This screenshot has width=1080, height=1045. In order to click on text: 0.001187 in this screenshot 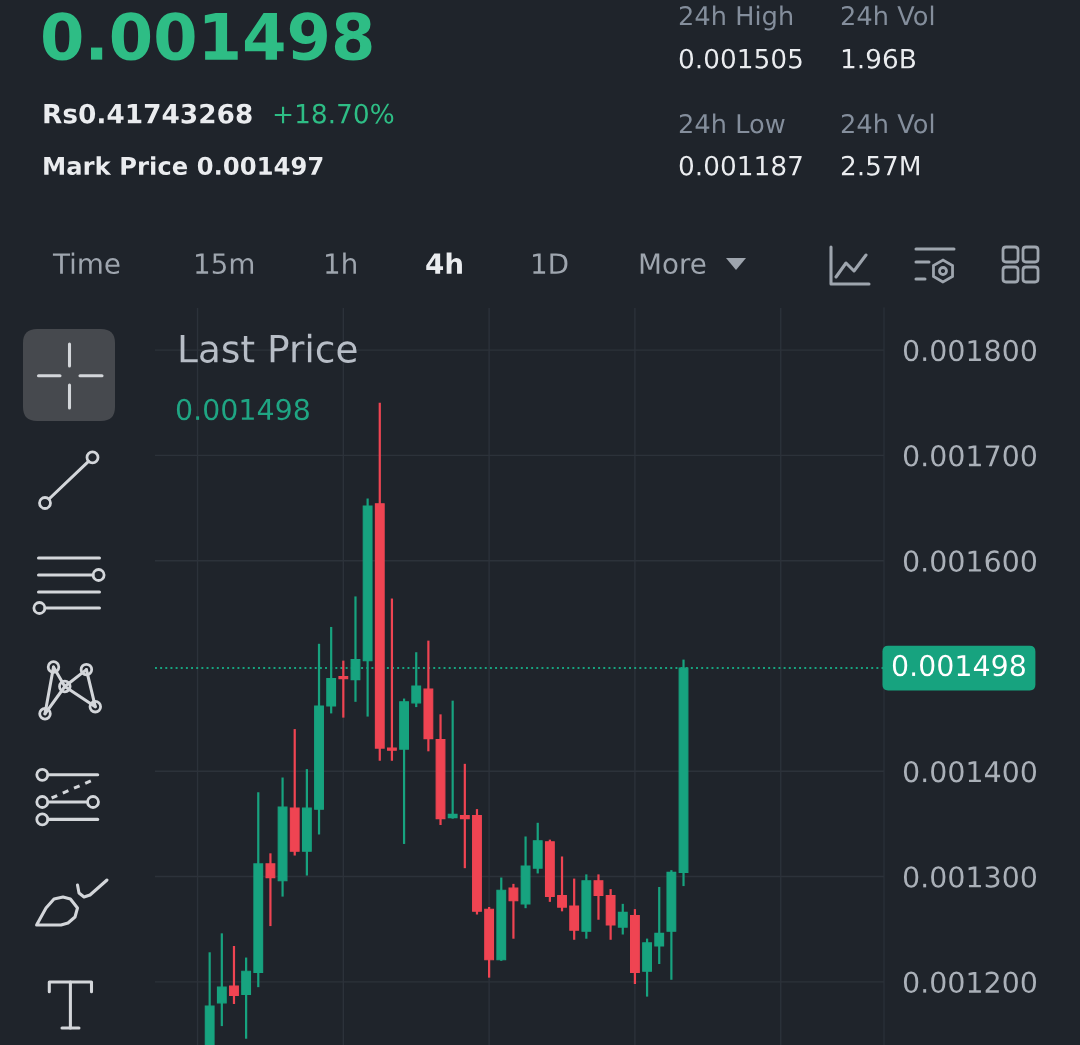, I will do `click(740, 165)`.